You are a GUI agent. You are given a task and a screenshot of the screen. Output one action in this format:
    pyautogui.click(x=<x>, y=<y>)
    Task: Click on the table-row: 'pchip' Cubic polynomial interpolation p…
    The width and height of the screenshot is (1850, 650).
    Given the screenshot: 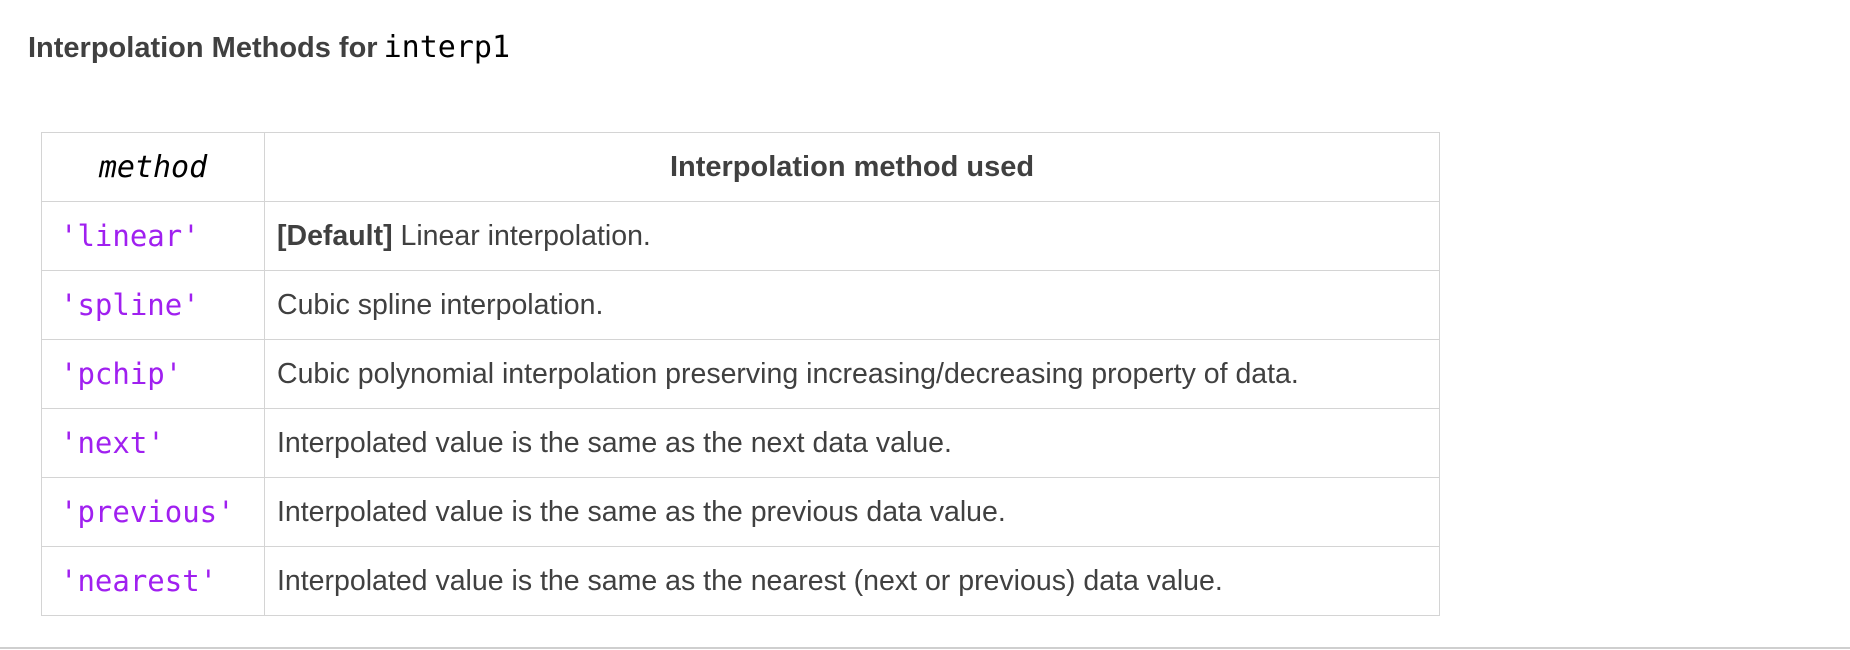 What is the action you would take?
    pyautogui.click(x=740, y=374)
    